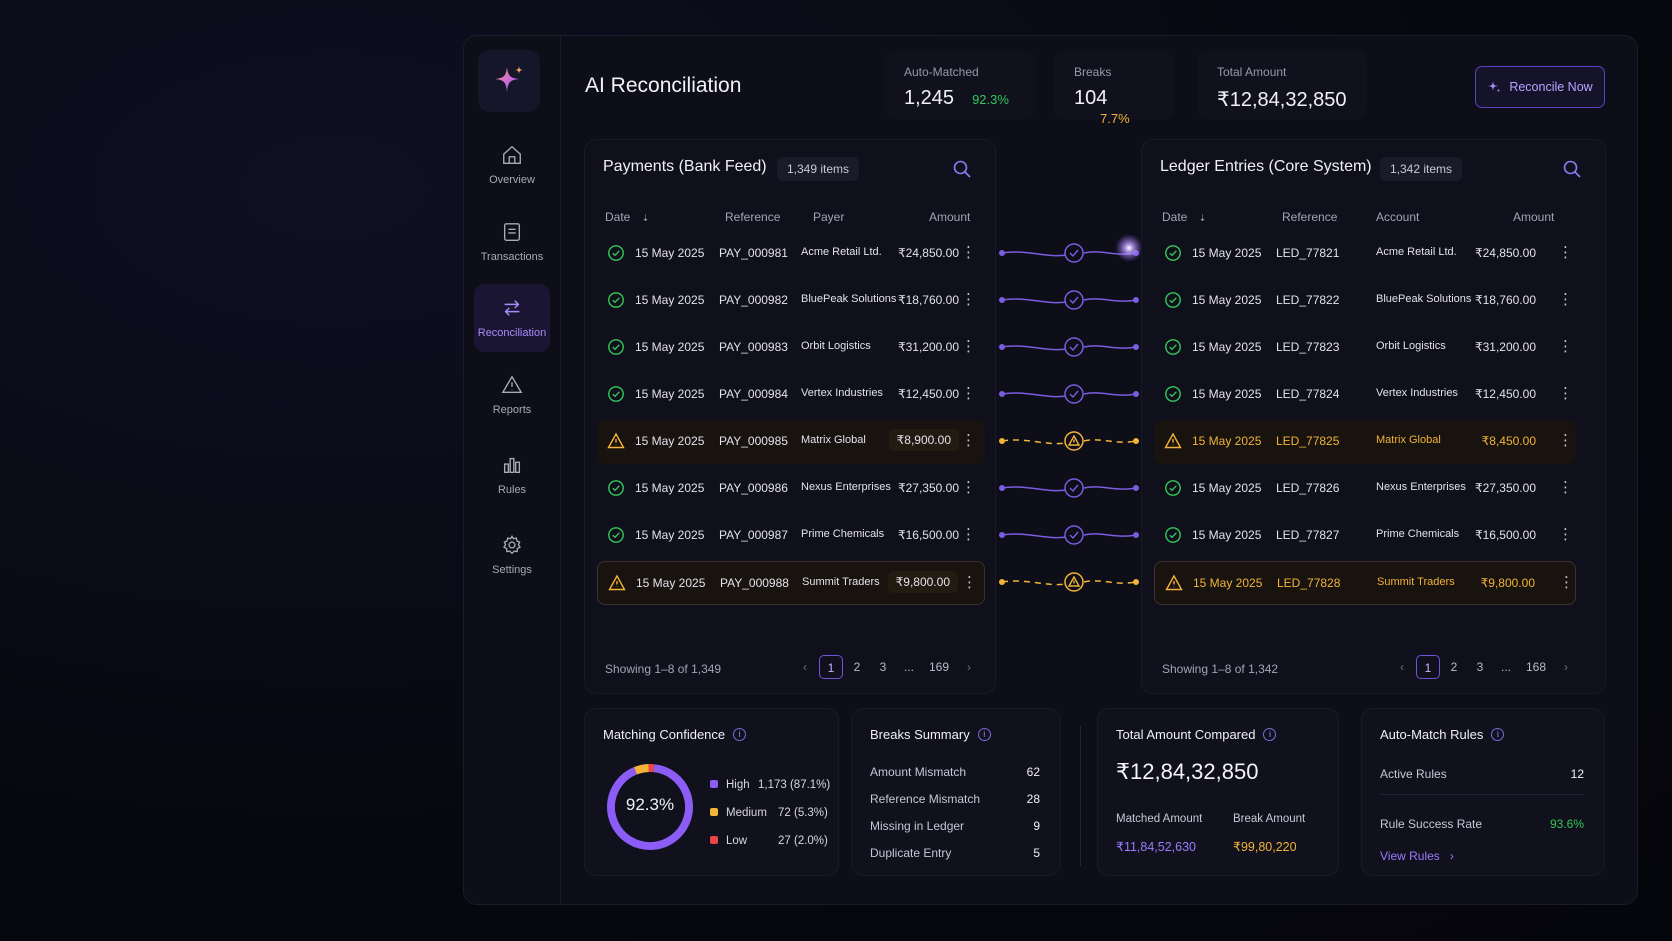  I want to click on row-reference: LED_77826, so click(1308, 488).